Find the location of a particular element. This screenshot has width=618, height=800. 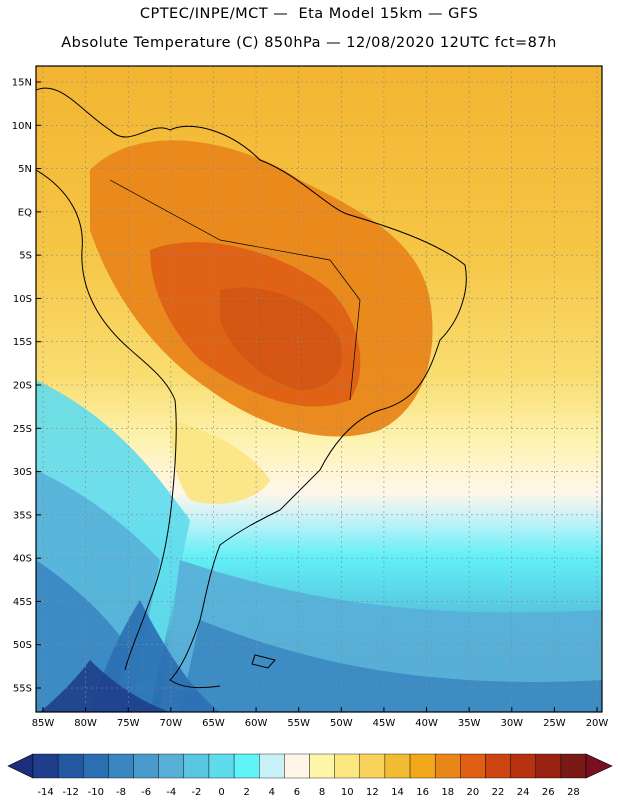

lon-label: 60W is located at coordinates (256, 723).